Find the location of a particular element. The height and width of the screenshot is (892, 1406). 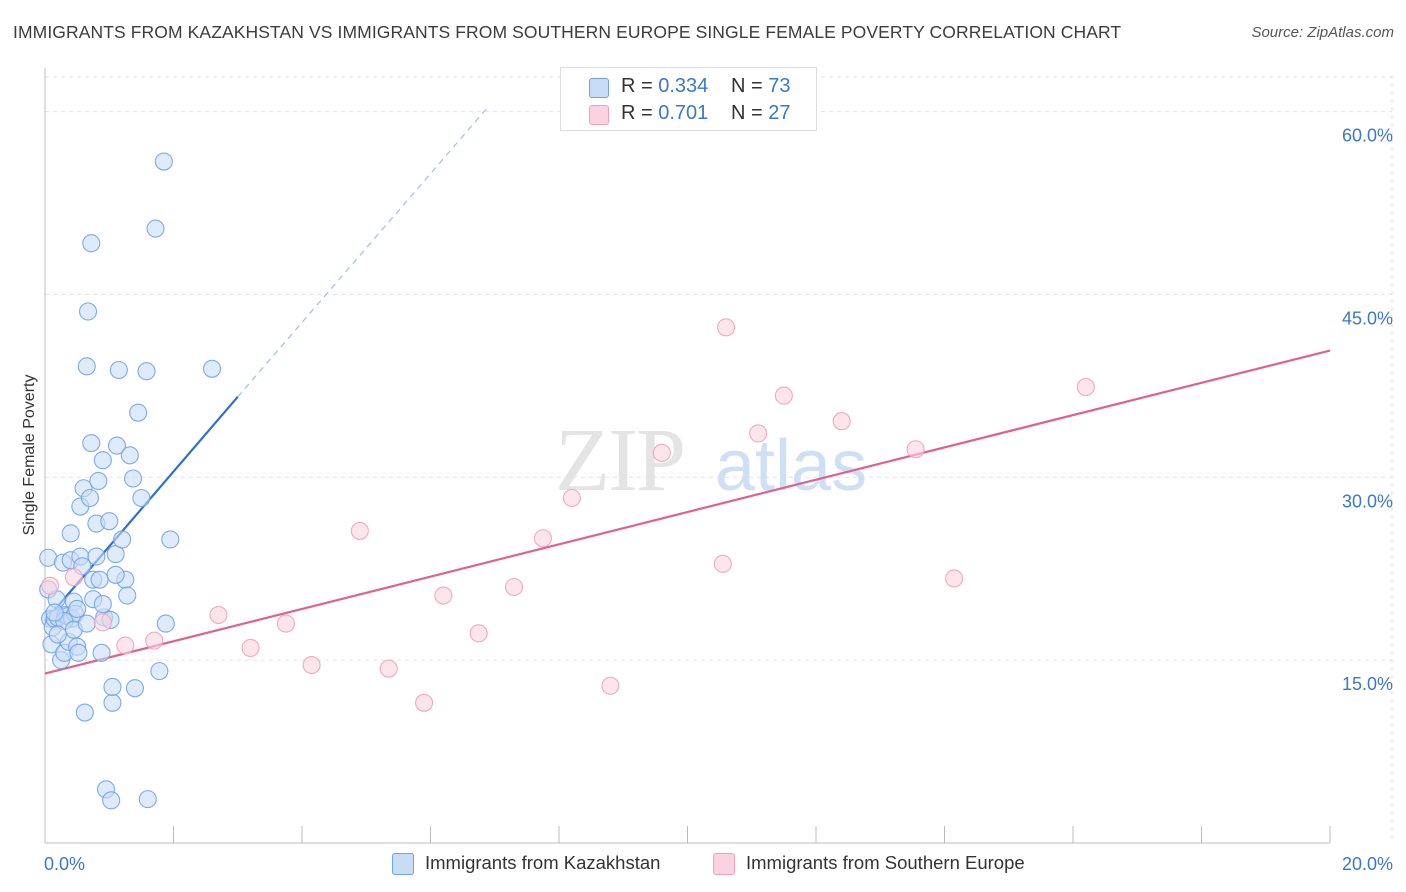

legend-row-kazakhstan: R = 0.334 N = 73 is located at coordinates (688, 89).